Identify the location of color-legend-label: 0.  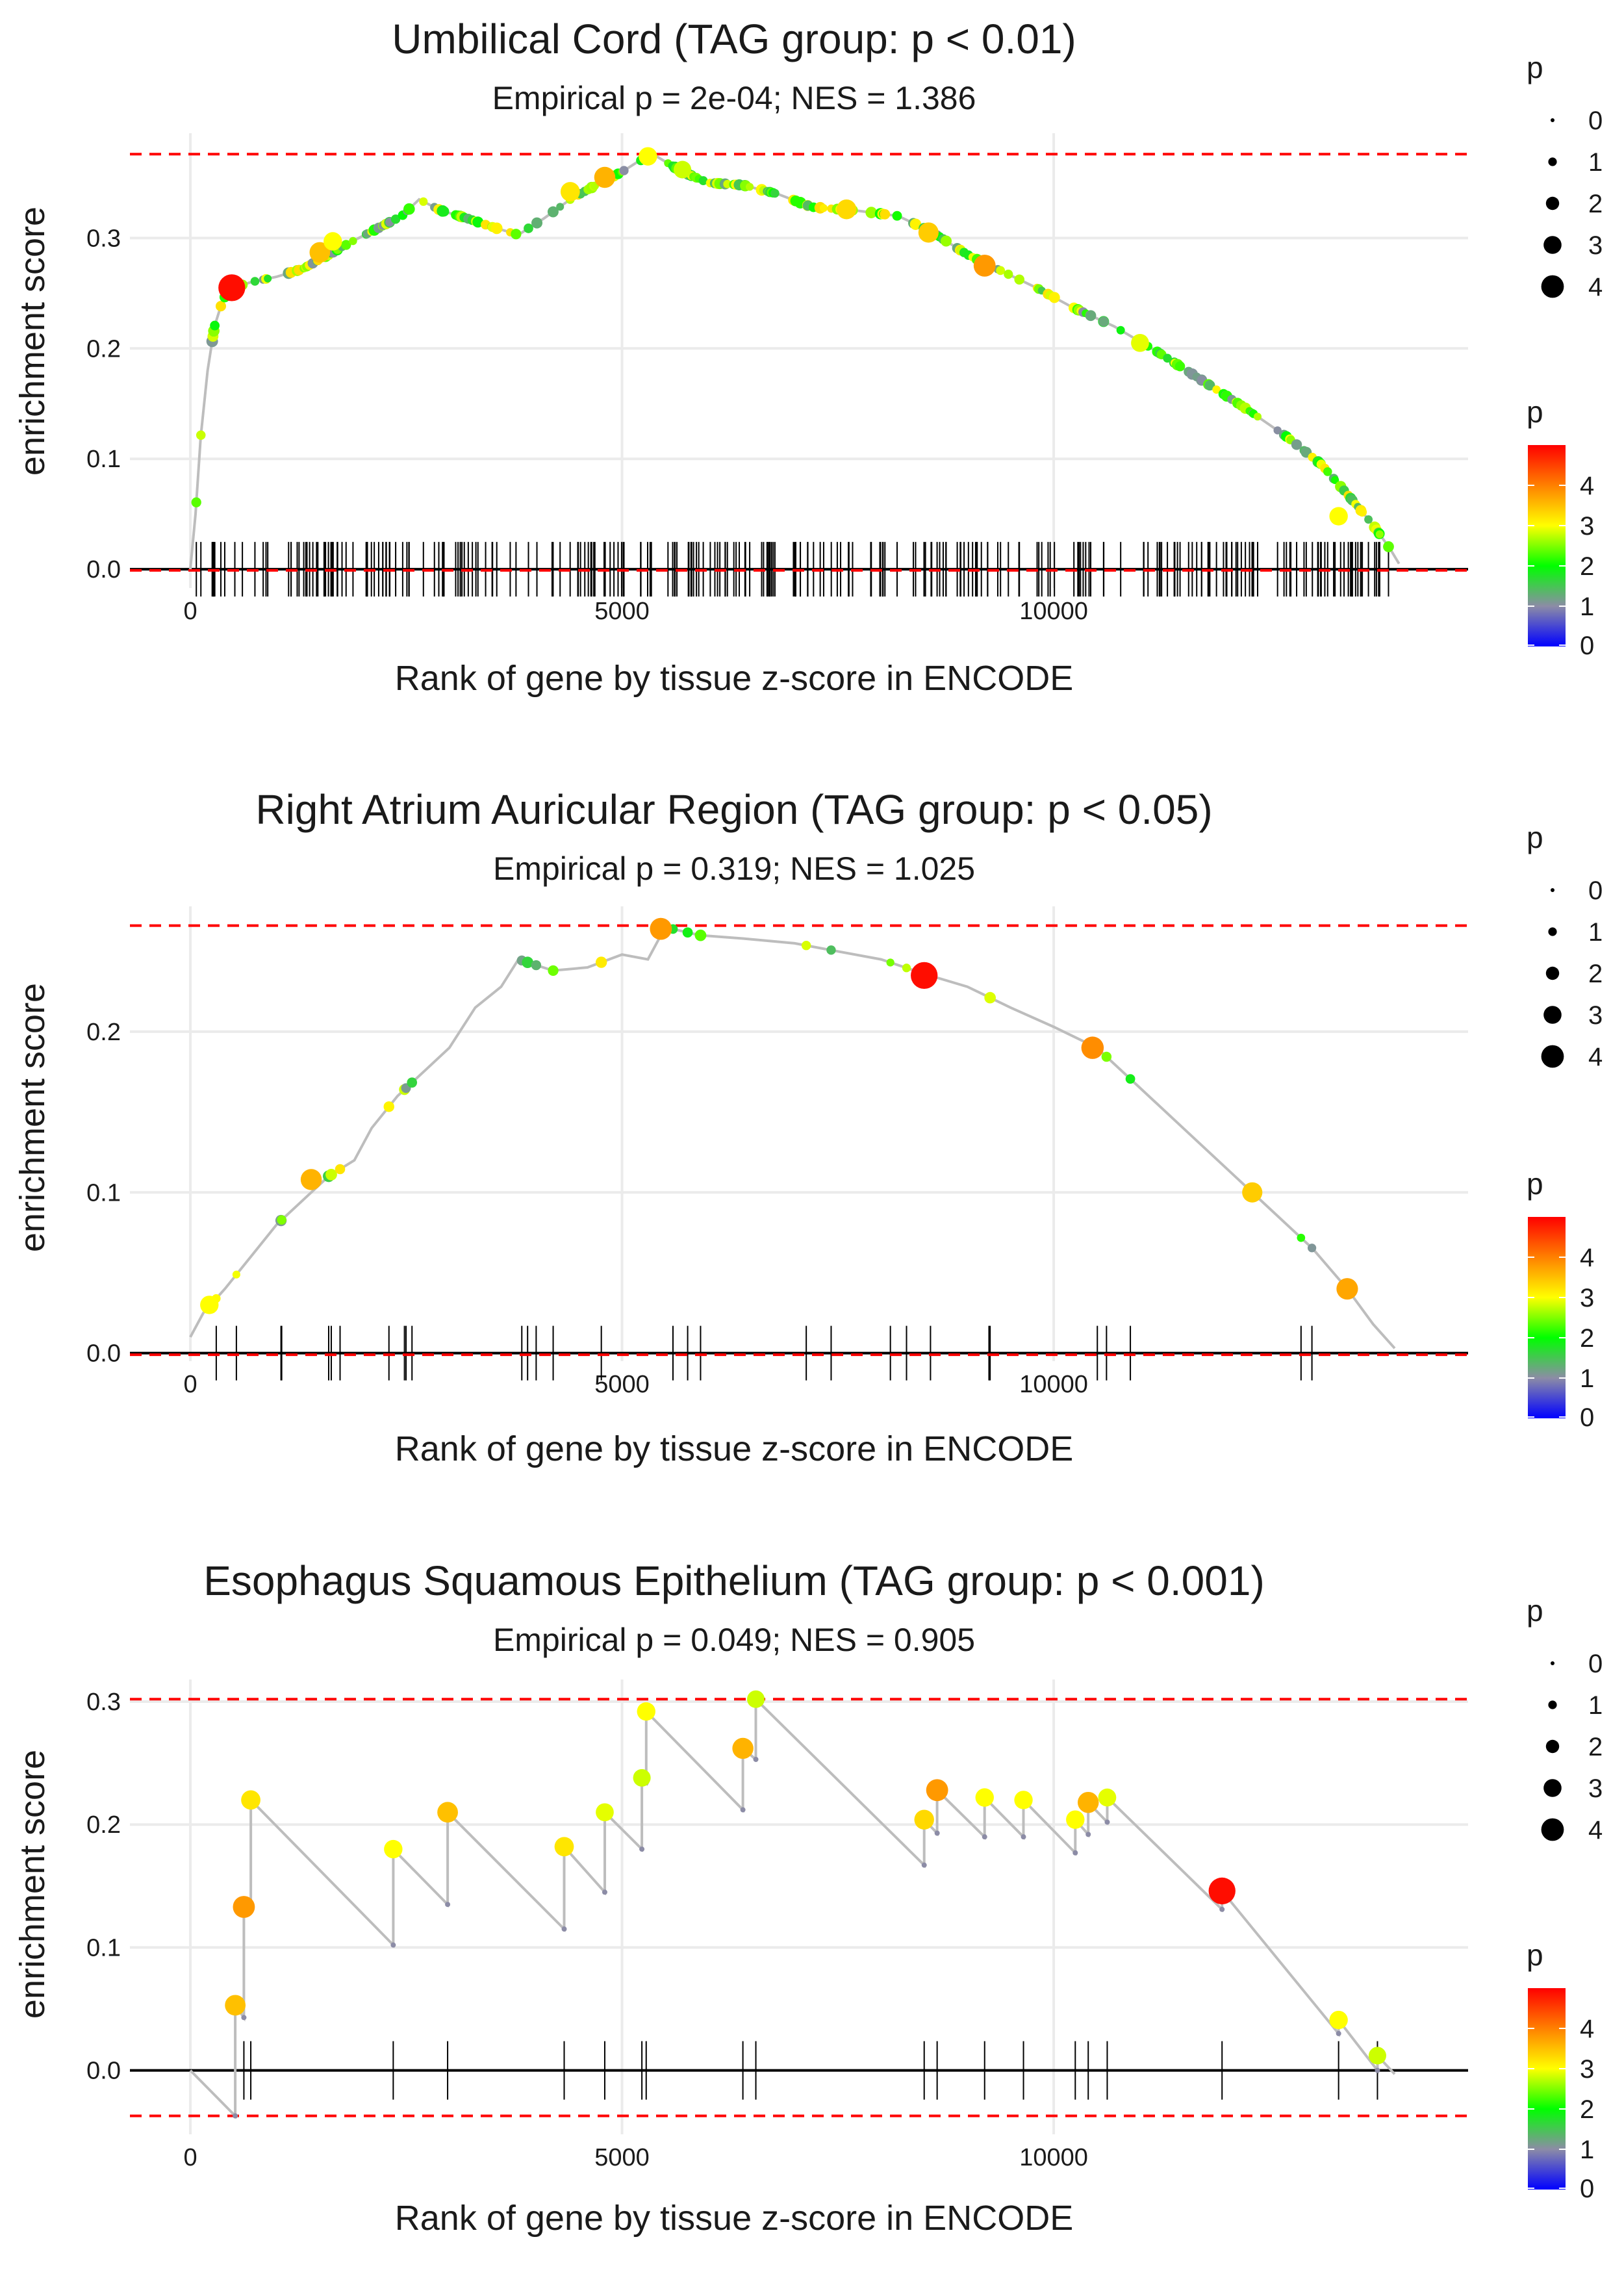
(1587, 1417).